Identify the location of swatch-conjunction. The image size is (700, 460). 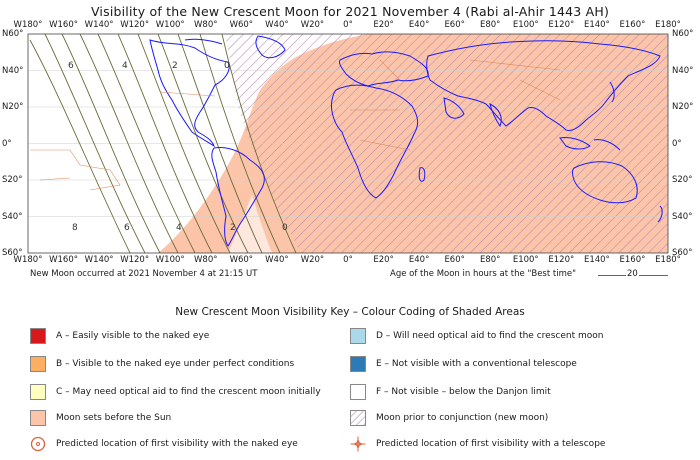
(358, 418).